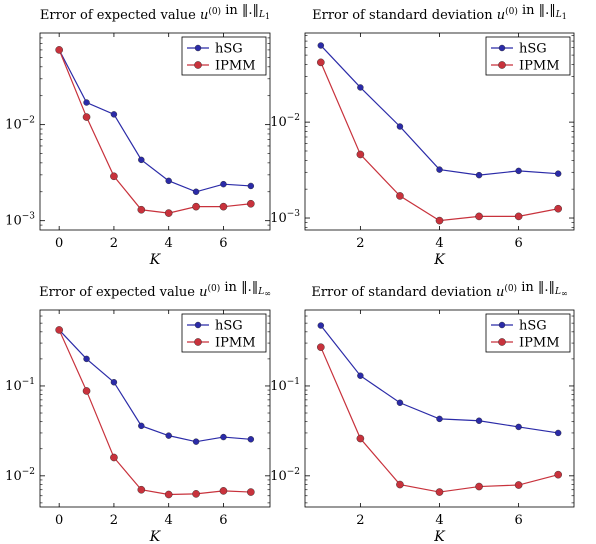 The height and width of the screenshot is (544, 596). What do you see at coordinates (285, 217) in the screenshot?
I see `y-tick-label: 10⁻³` at bounding box center [285, 217].